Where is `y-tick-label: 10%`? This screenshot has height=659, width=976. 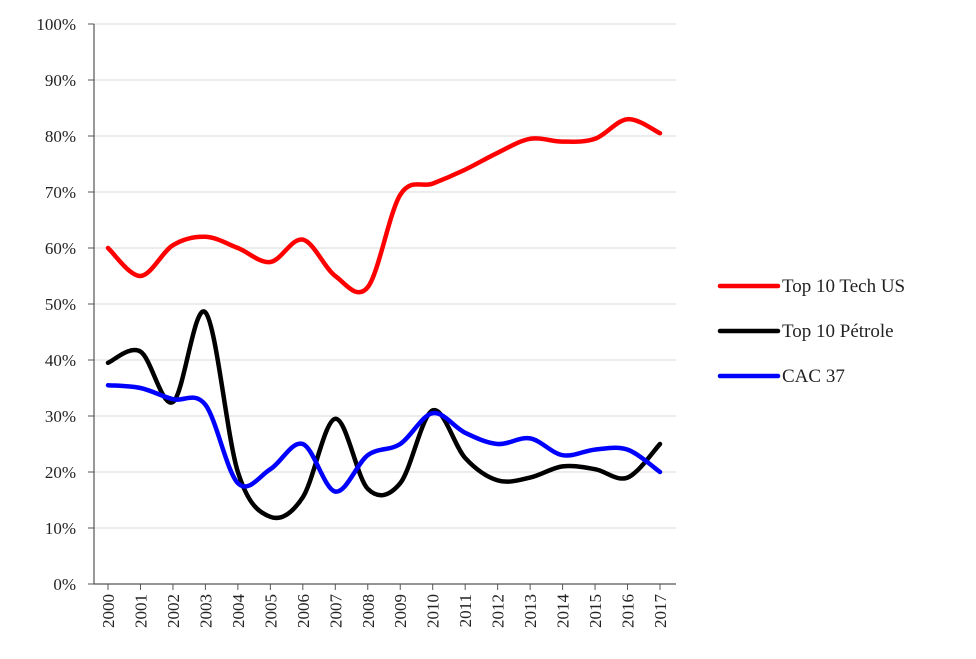
y-tick-label: 10% is located at coordinates (60, 528).